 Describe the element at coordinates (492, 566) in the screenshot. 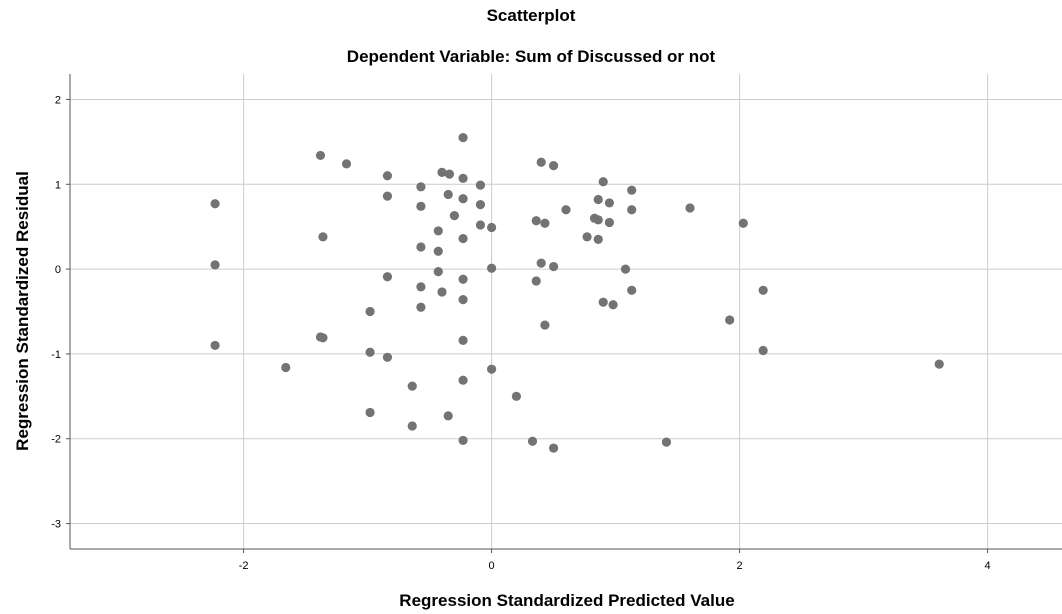

I see `x-tick-label: 0` at that location.